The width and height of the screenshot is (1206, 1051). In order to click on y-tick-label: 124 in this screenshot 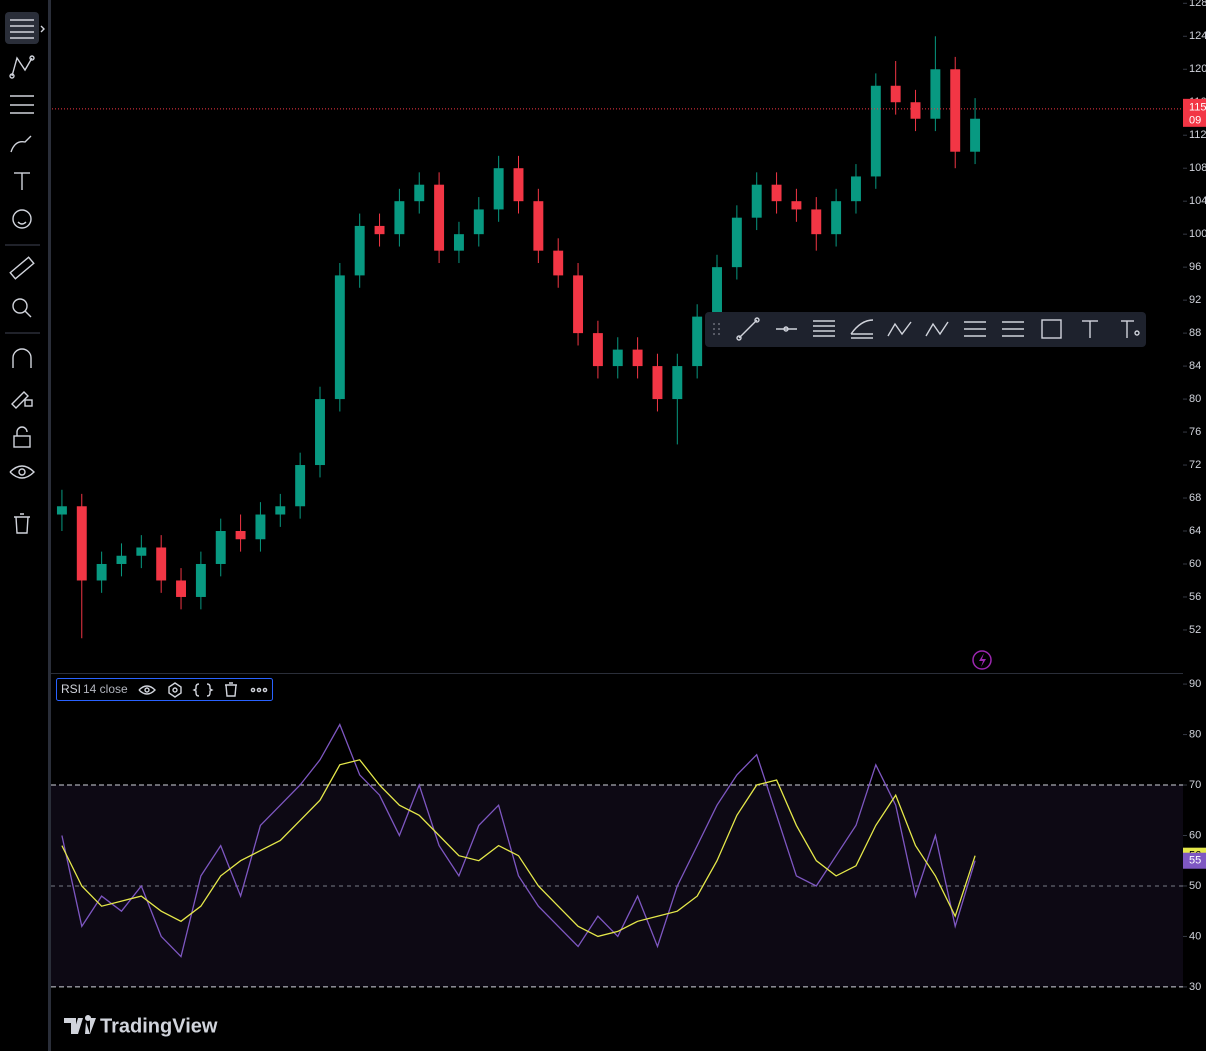, I will do `click(1197, 36)`.